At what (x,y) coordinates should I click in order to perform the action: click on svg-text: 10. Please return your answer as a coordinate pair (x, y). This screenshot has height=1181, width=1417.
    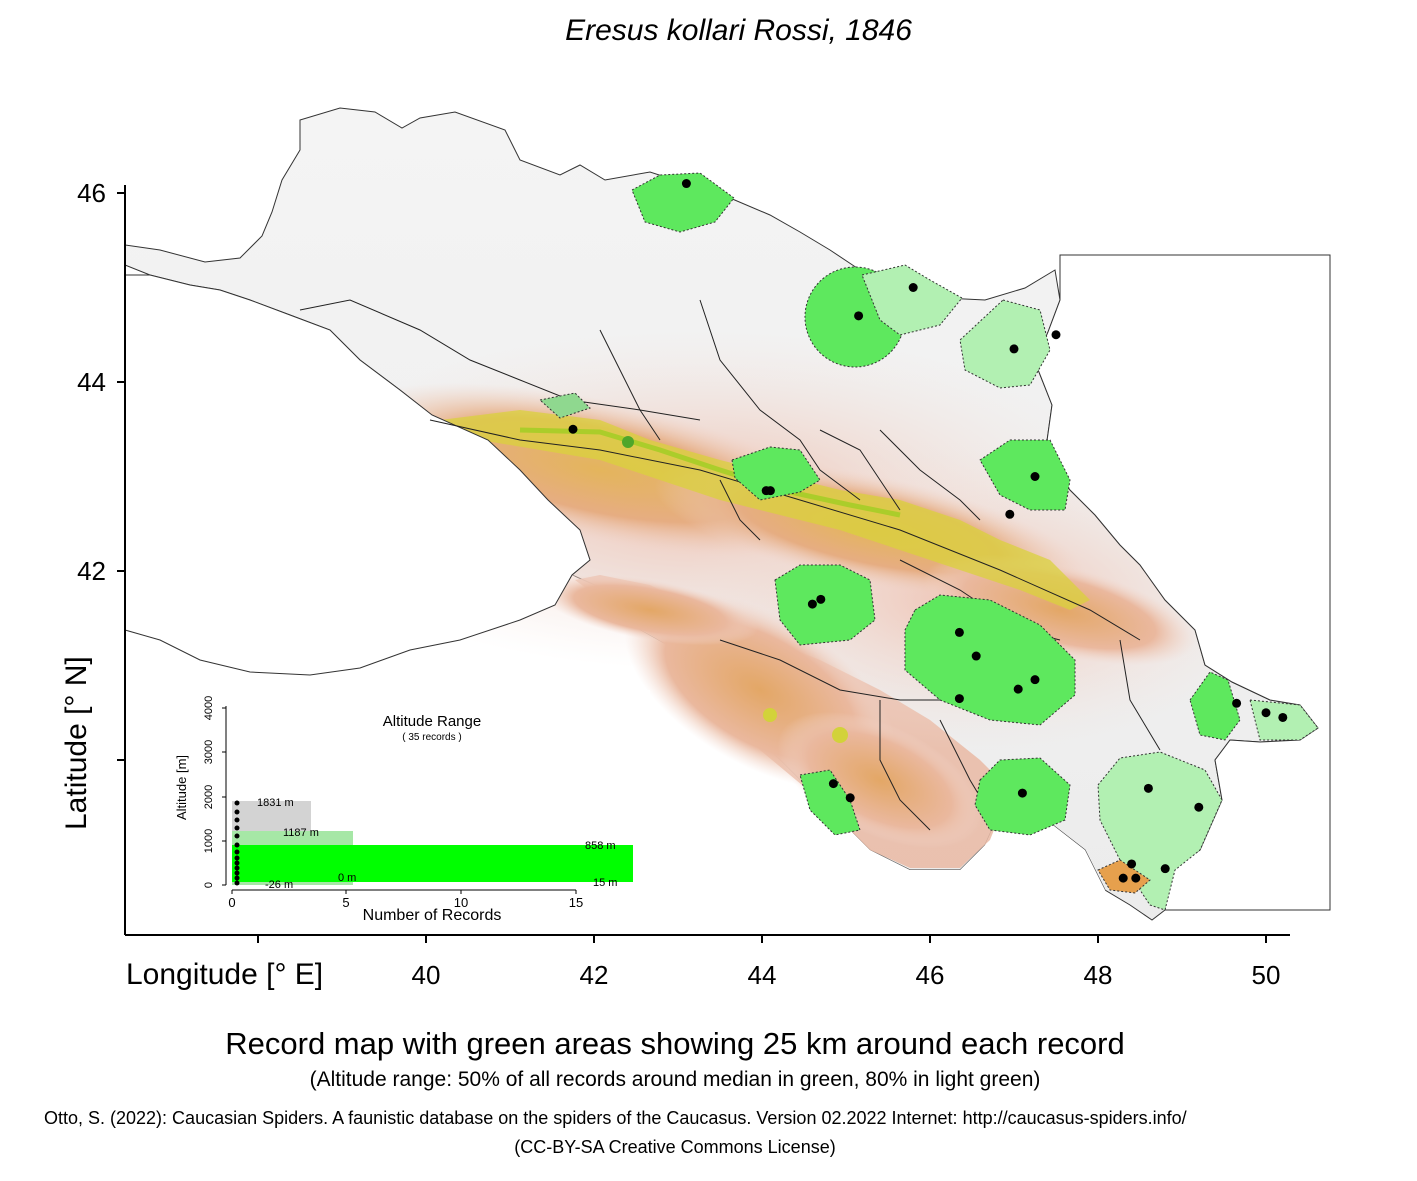
    Looking at the image, I should click on (461, 902).